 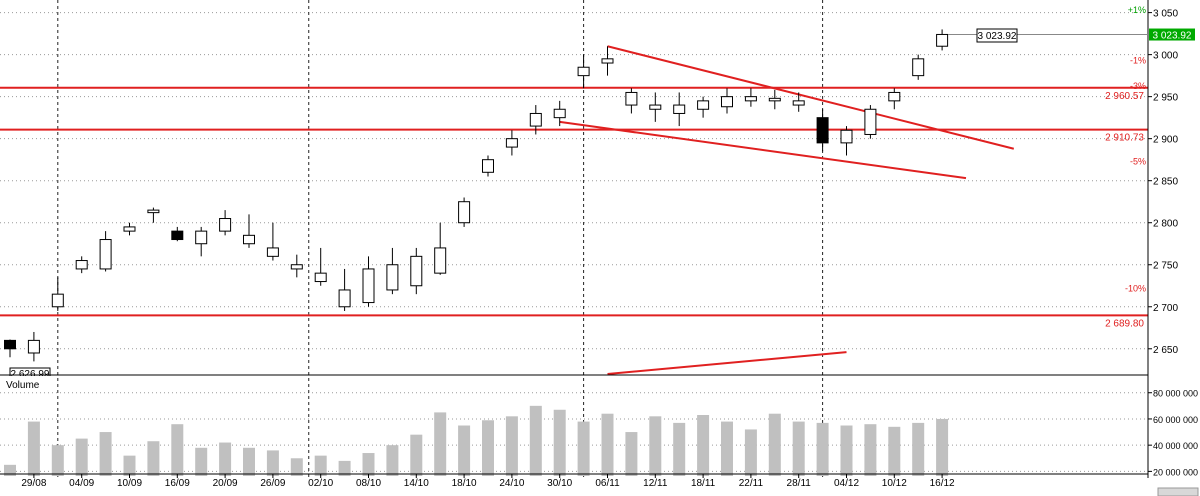 I want to click on time-tick-label: 18/10, so click(x=464, y=483).